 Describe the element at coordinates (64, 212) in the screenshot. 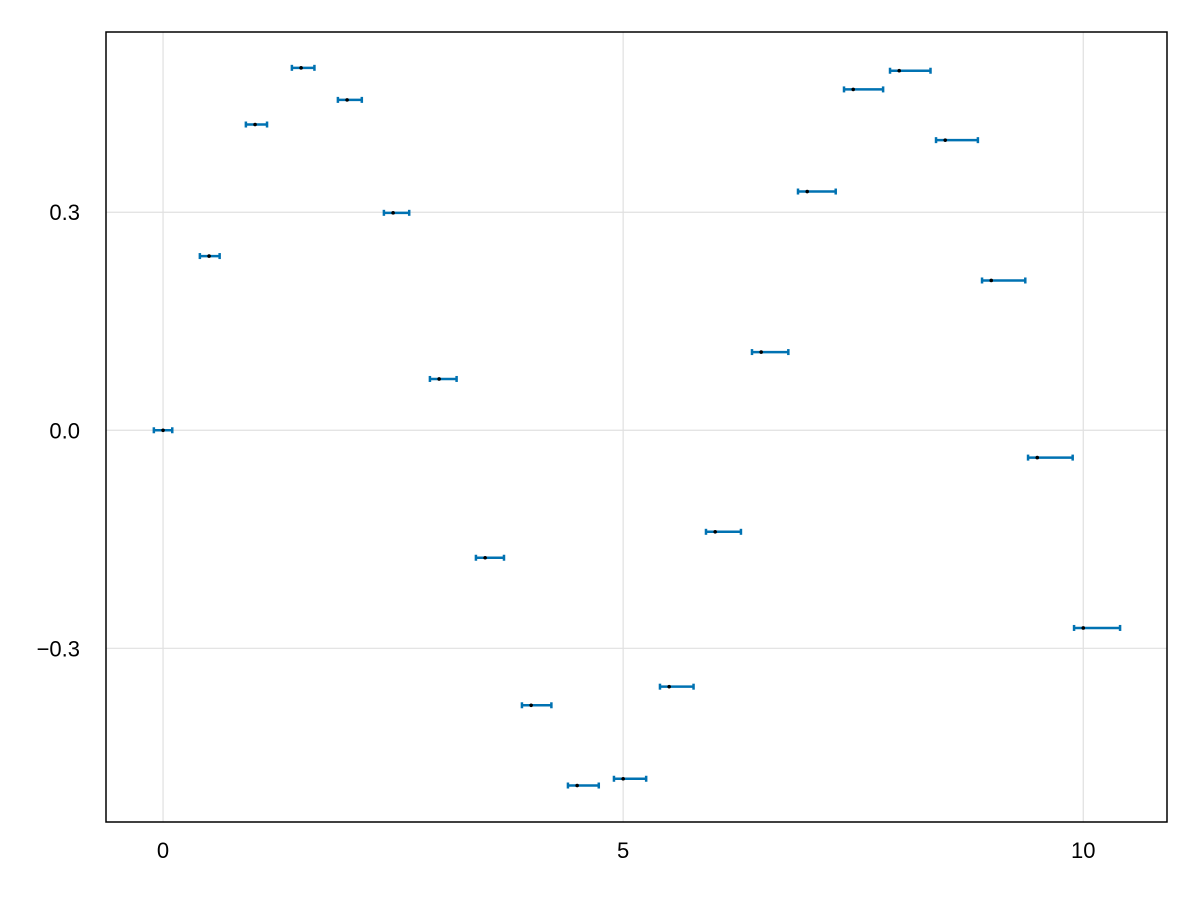

I see `y-tick-label: 0.3` at that location.